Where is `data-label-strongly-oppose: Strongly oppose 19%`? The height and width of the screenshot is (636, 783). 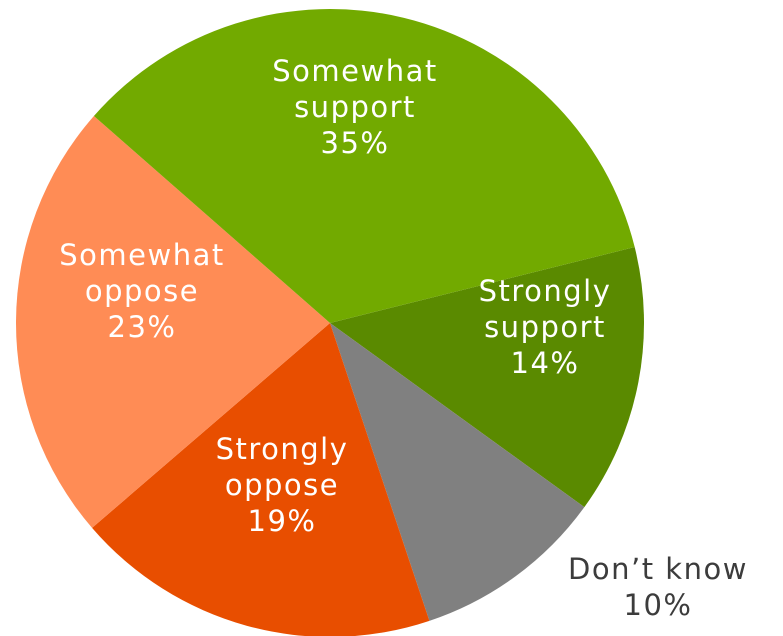 data-label-strongly-oppose: Strongly oppose 19% is located at coordinates (282, 485).